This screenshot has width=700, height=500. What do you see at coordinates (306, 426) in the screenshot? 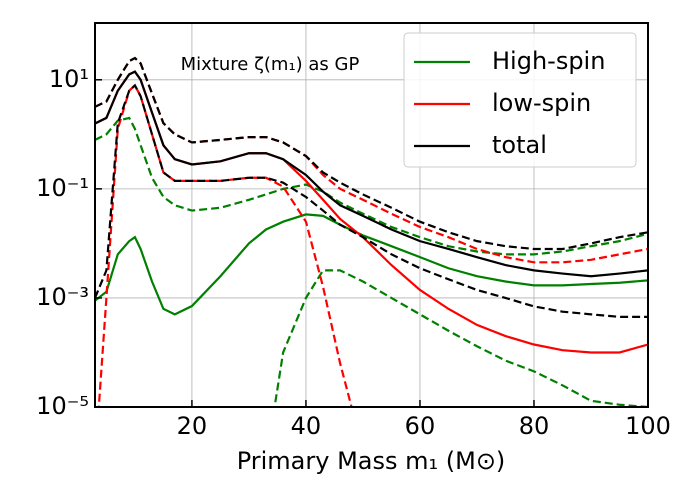
I see `x-tick-label: 40` at bounding box center [306, 426].